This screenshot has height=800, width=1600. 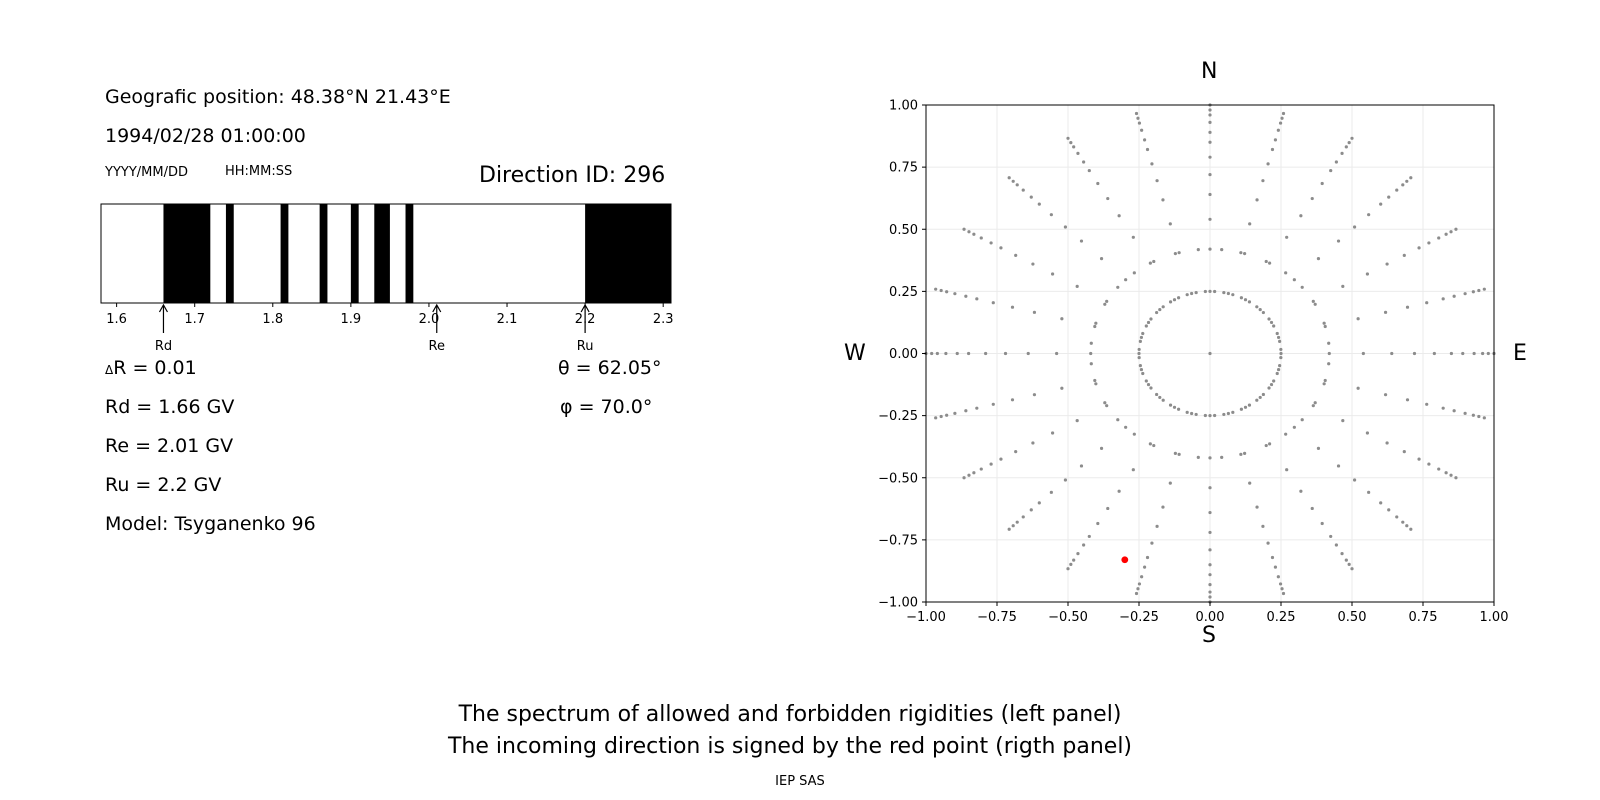 What do you see at coordinates (1210, 617) in the screenshot?
I see `x-tick-label: 0.00` at bounding box center [1210, 617].